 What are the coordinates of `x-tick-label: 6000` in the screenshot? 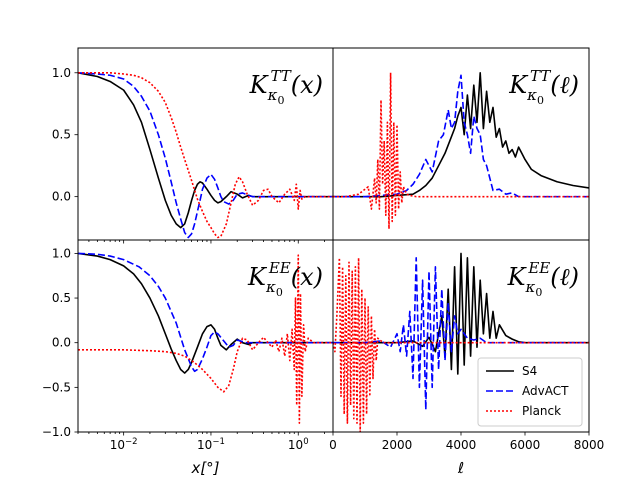 It's located at (525, 445).